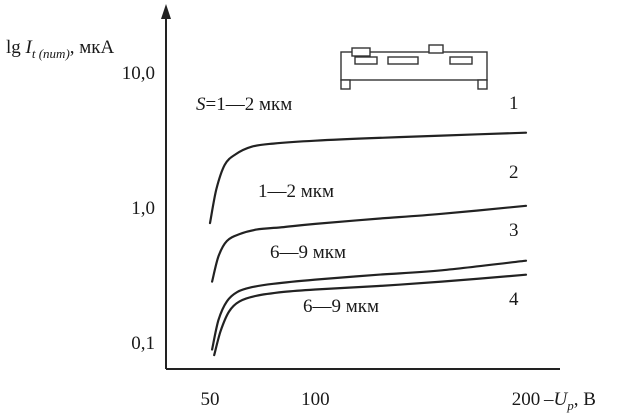  Describe the element at coordinates (514, 103) in the screenshot. I see `series-1-number: 1` at that location.